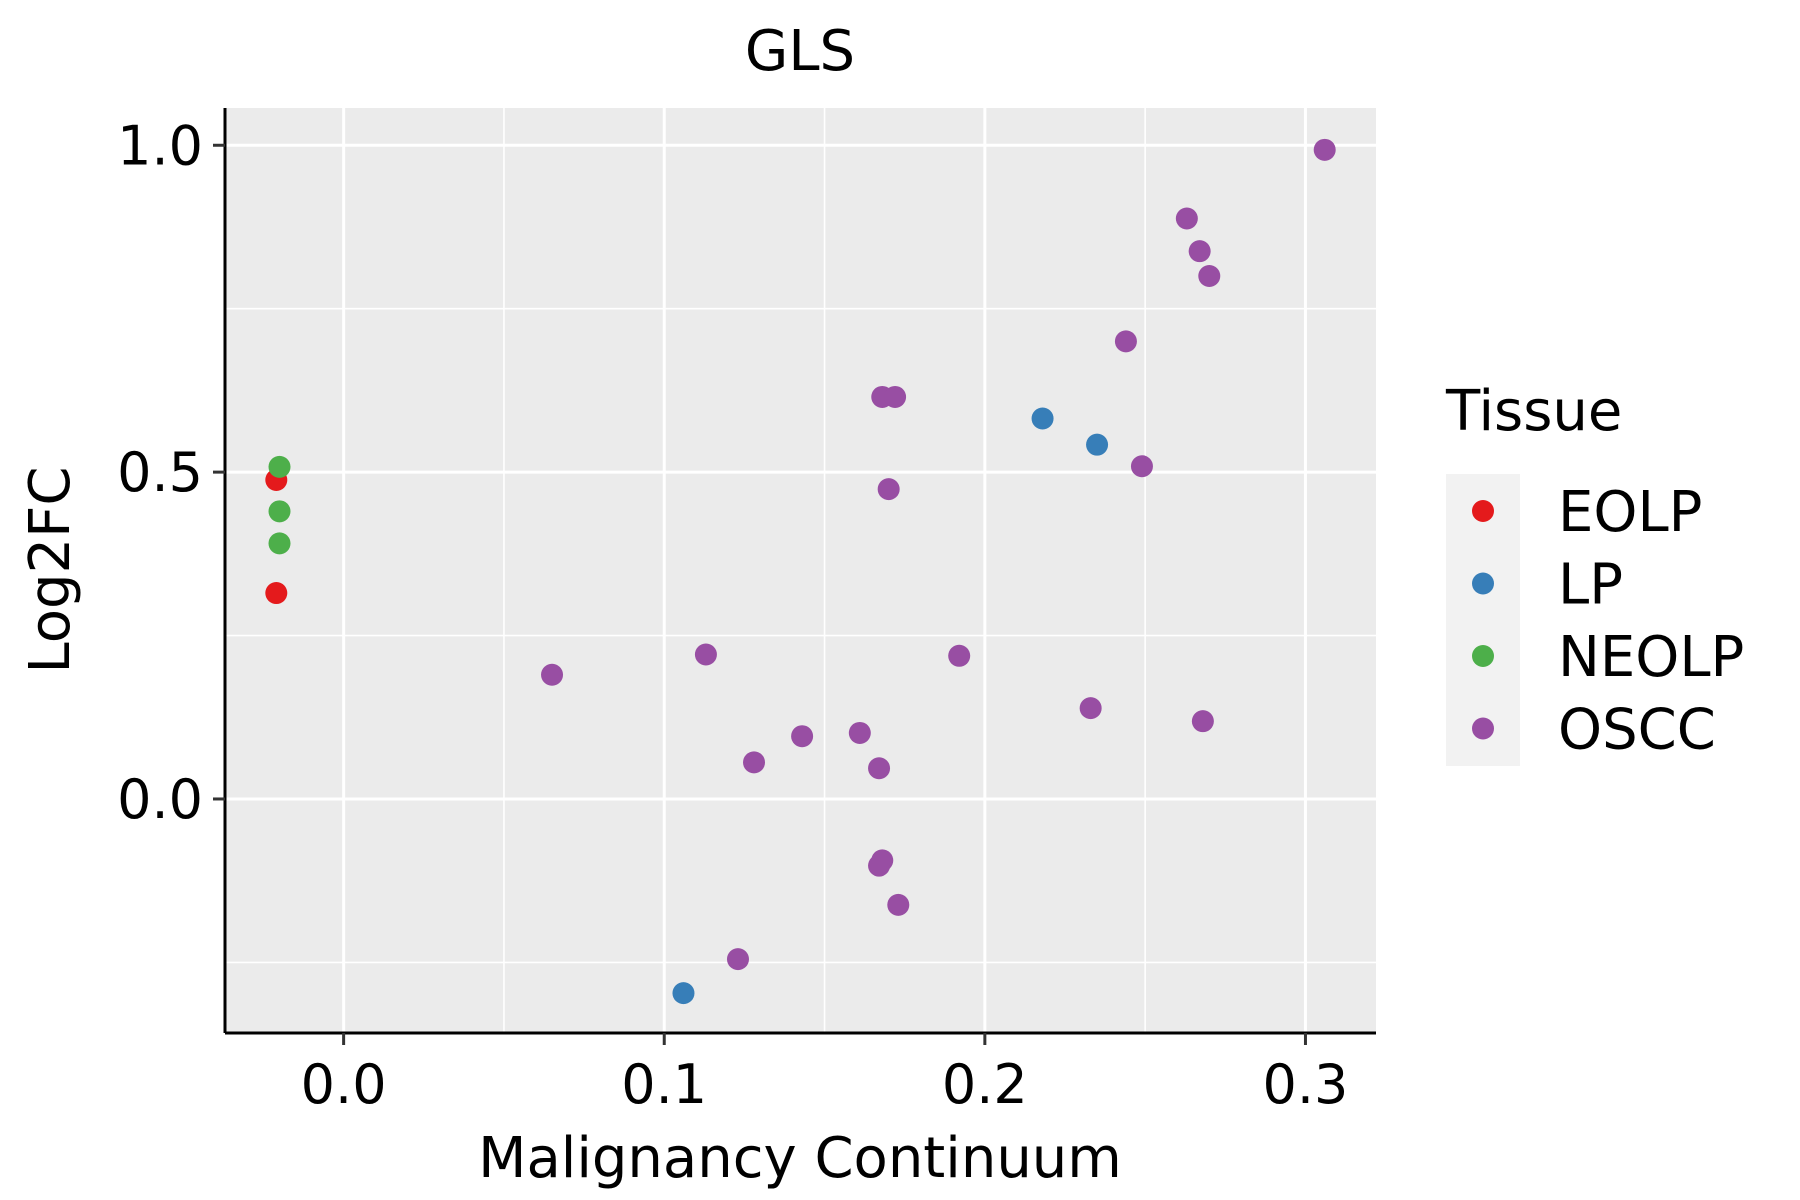 This screenshot has height=1200, width=1800. I want to click on legend-key-oscc, so click(1483, 728).